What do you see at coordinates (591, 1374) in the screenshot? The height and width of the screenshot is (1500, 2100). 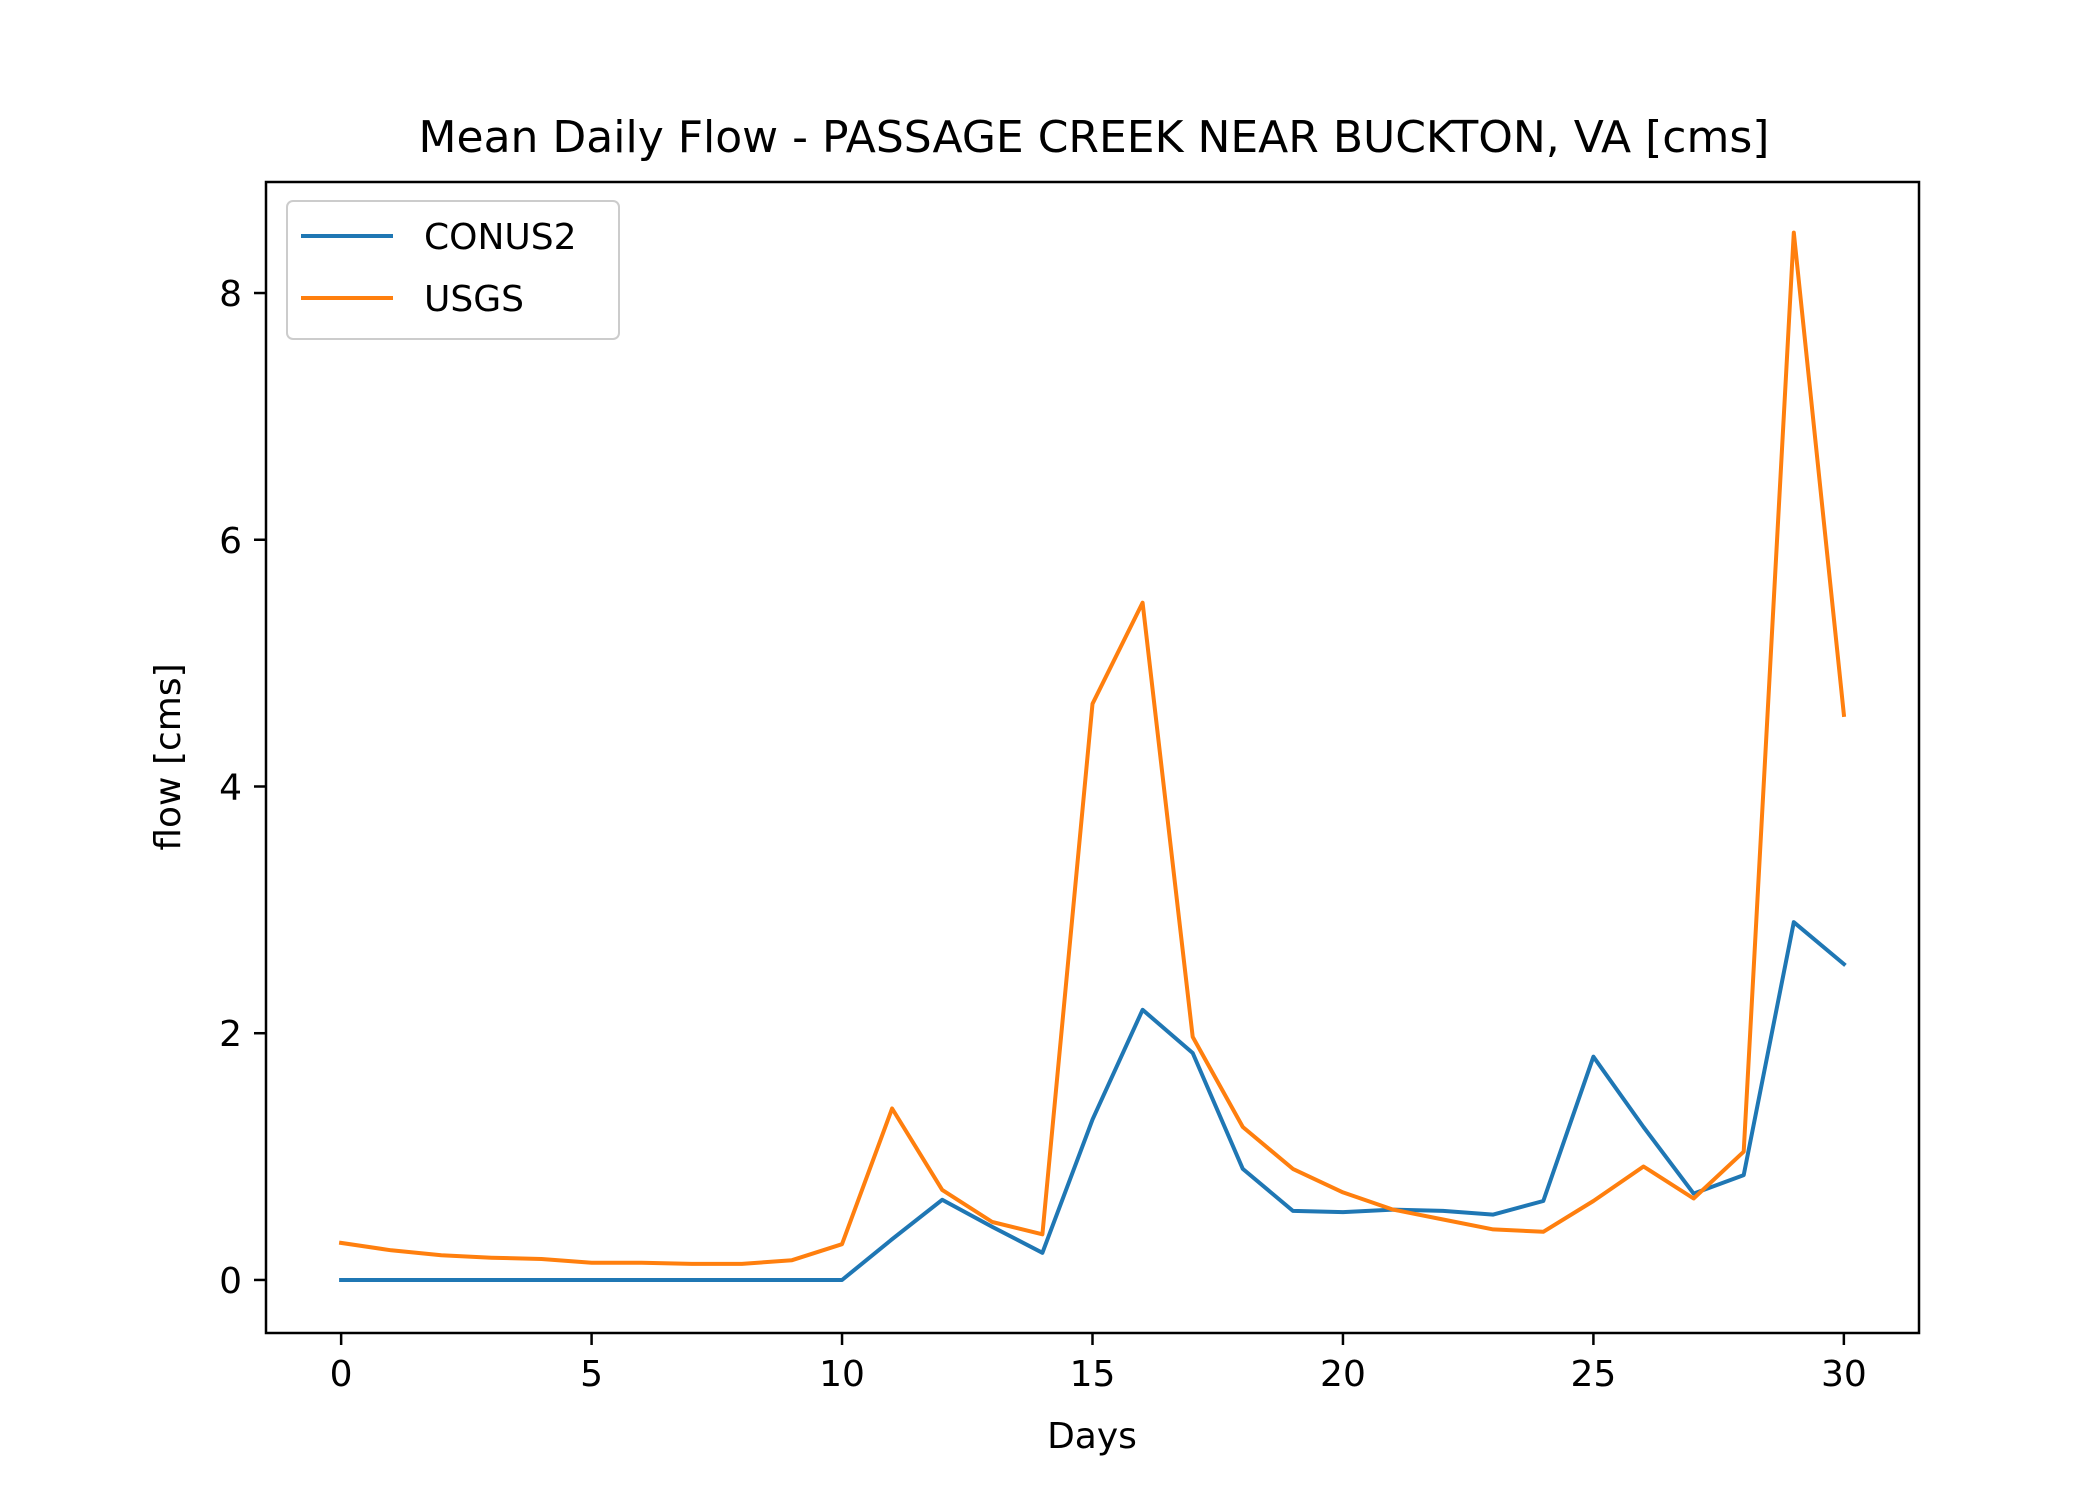 I see `x-tick-label: 5` at bounding box center [591, 1374].